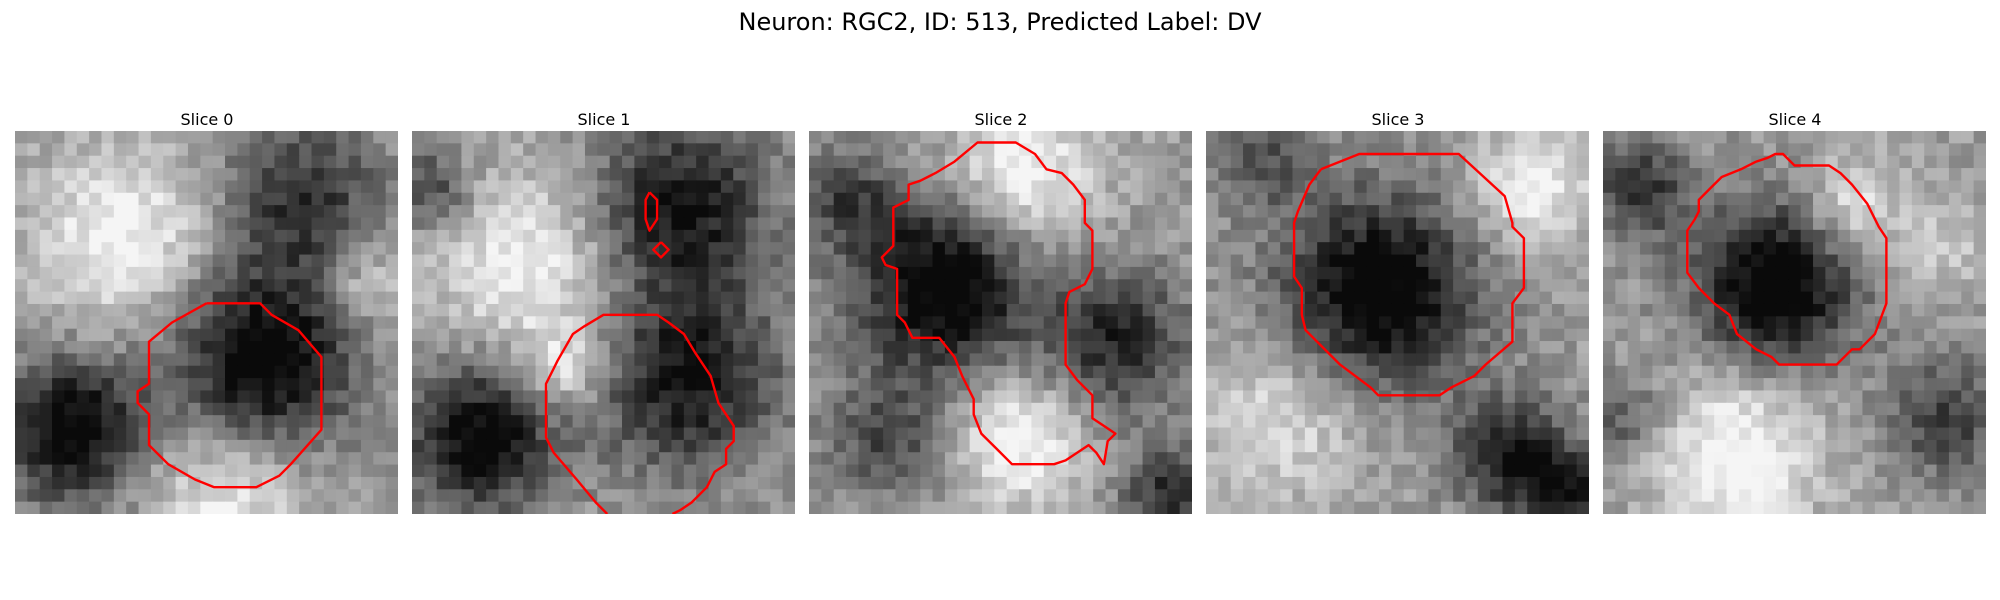 The height and width of the screenshot is (600, 2000). What do you see at coordinates (1398, 119) in the screenshot?
I see `slice-title: Slice 3` at bounding box center [1398, 119].